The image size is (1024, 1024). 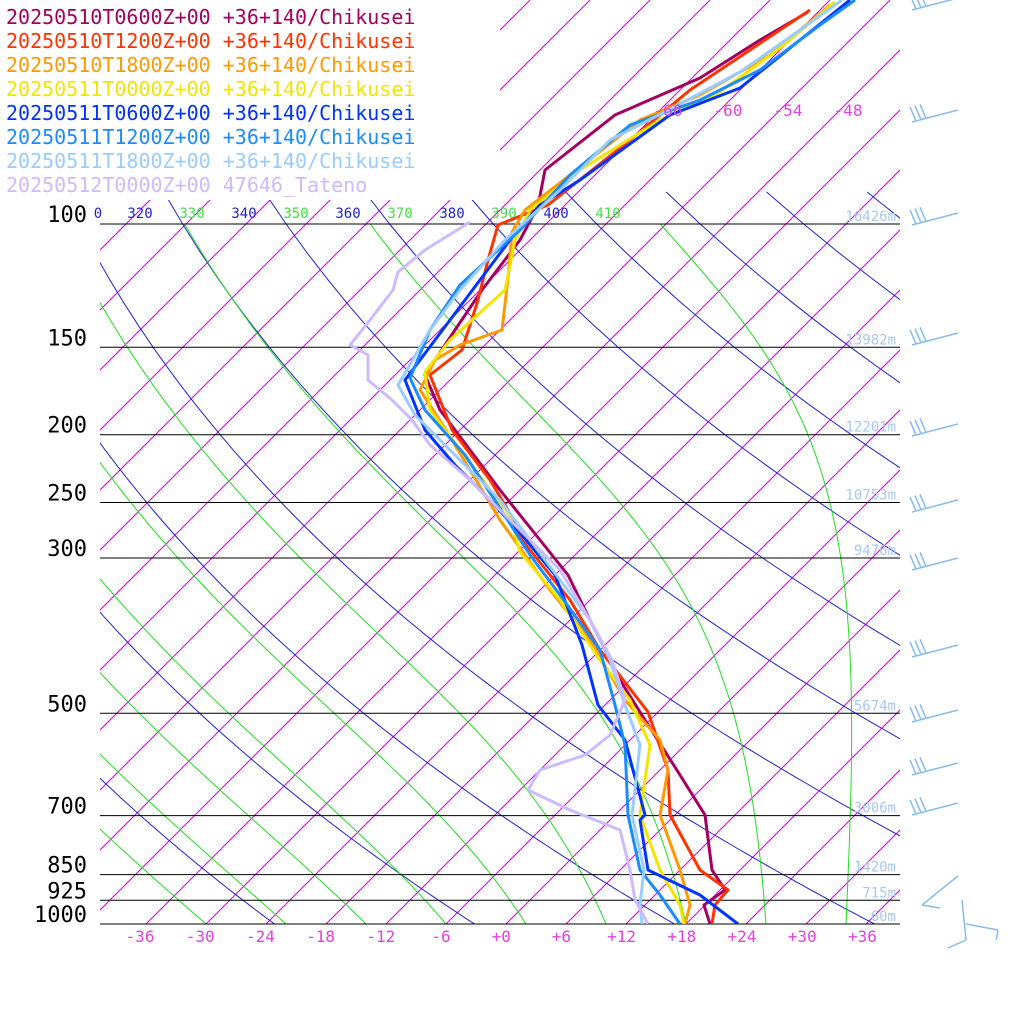 What do you see at coordinates (668, 110) in the screenshot?
I see `upper-isotherm-label: -66` at bounding box center [668, 110].